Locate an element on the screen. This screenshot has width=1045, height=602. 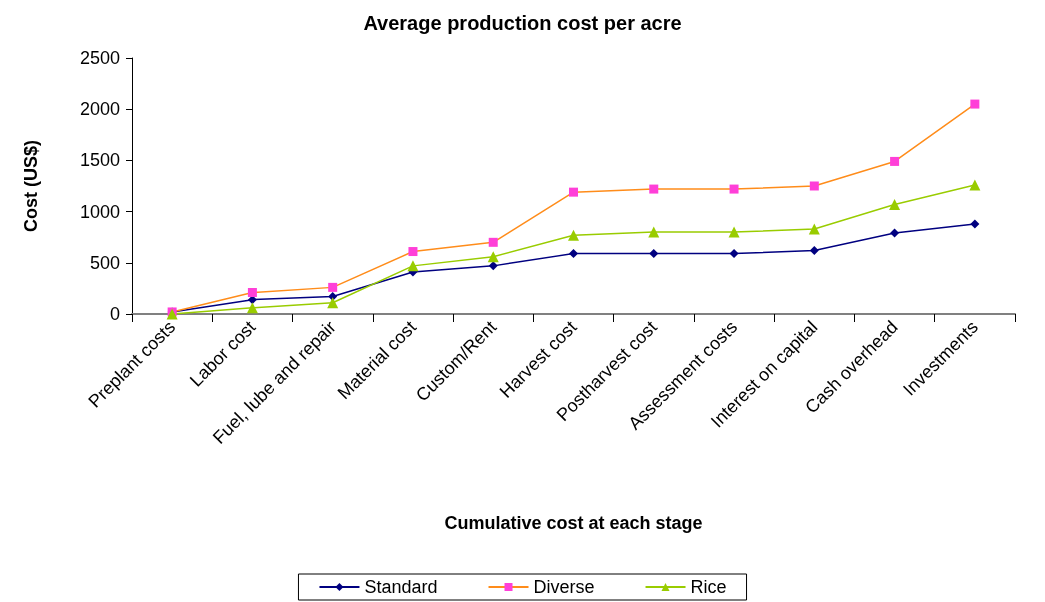
y-tick-label: 1500 is located at coordinates (99, 160).